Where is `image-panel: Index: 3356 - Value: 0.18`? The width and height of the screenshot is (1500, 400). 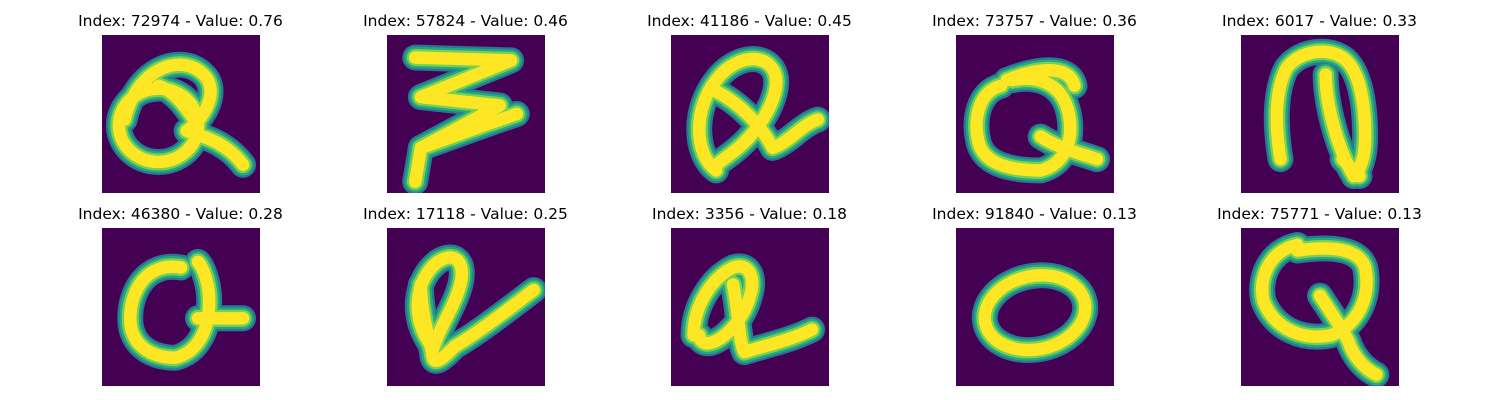 image-panel: Index: 3356 - Value: 0.18 is located at coordinates (749, 300).